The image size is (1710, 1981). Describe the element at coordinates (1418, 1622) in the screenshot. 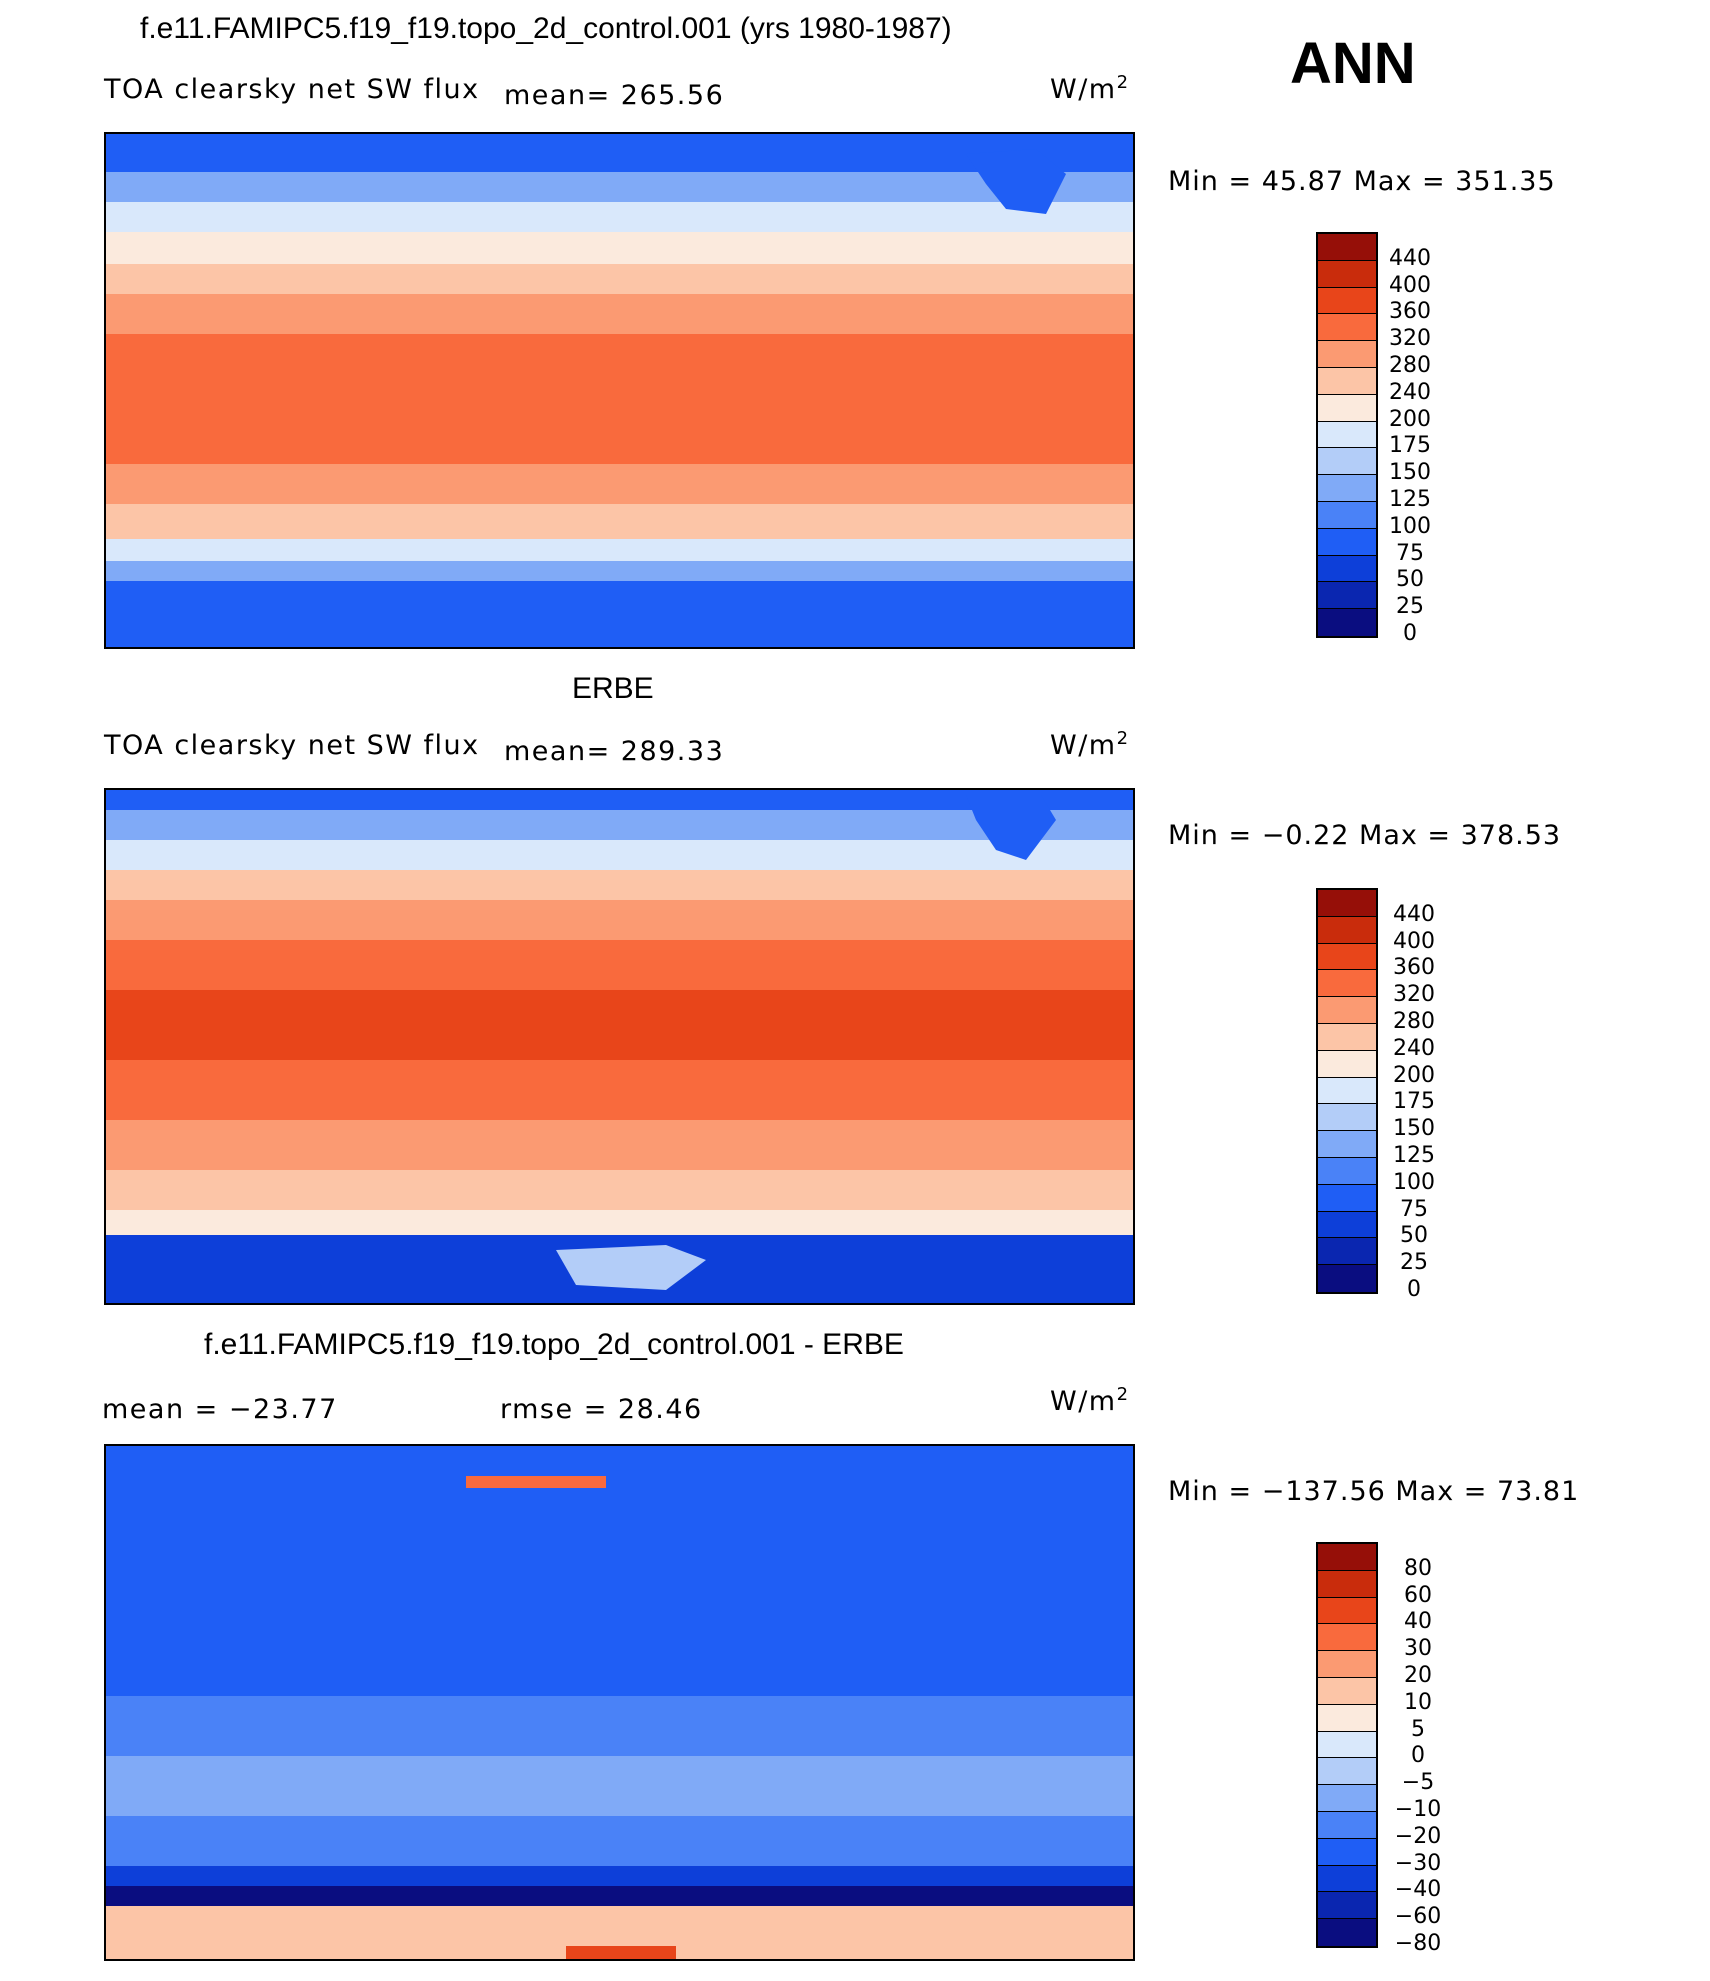

I see `colorbar-tick-label: 40` at that location.